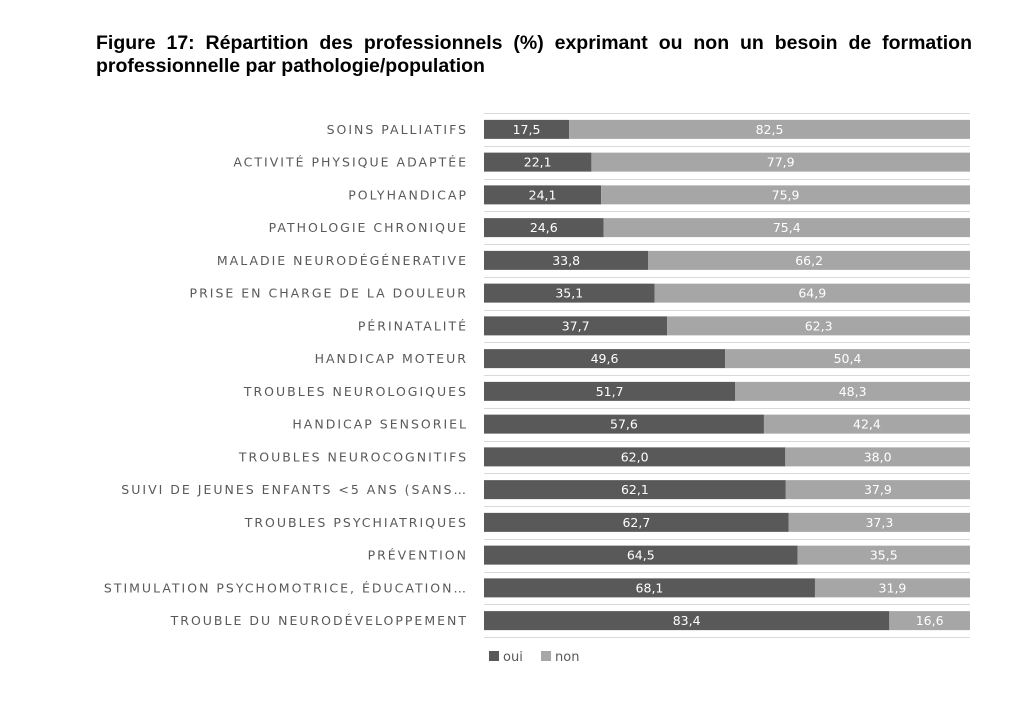  Describe the element at coordinates (368, 227) in the screenshot. I see `category-label: PATHOLOGIE CHRONIQUE` at that location.